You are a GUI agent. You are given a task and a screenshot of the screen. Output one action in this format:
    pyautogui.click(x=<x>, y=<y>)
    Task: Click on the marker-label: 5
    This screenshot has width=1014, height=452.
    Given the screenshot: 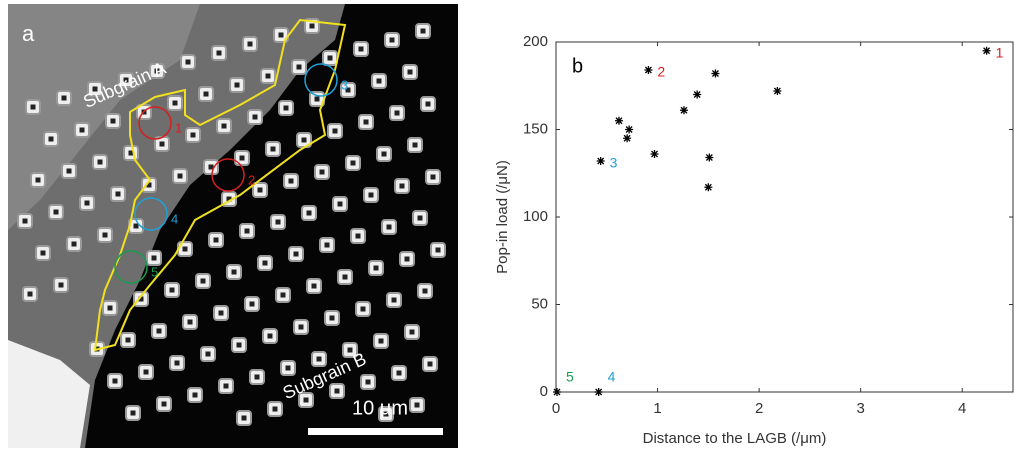 What is the action you would take?
    pyautogui.click(x=154, y=271)
    